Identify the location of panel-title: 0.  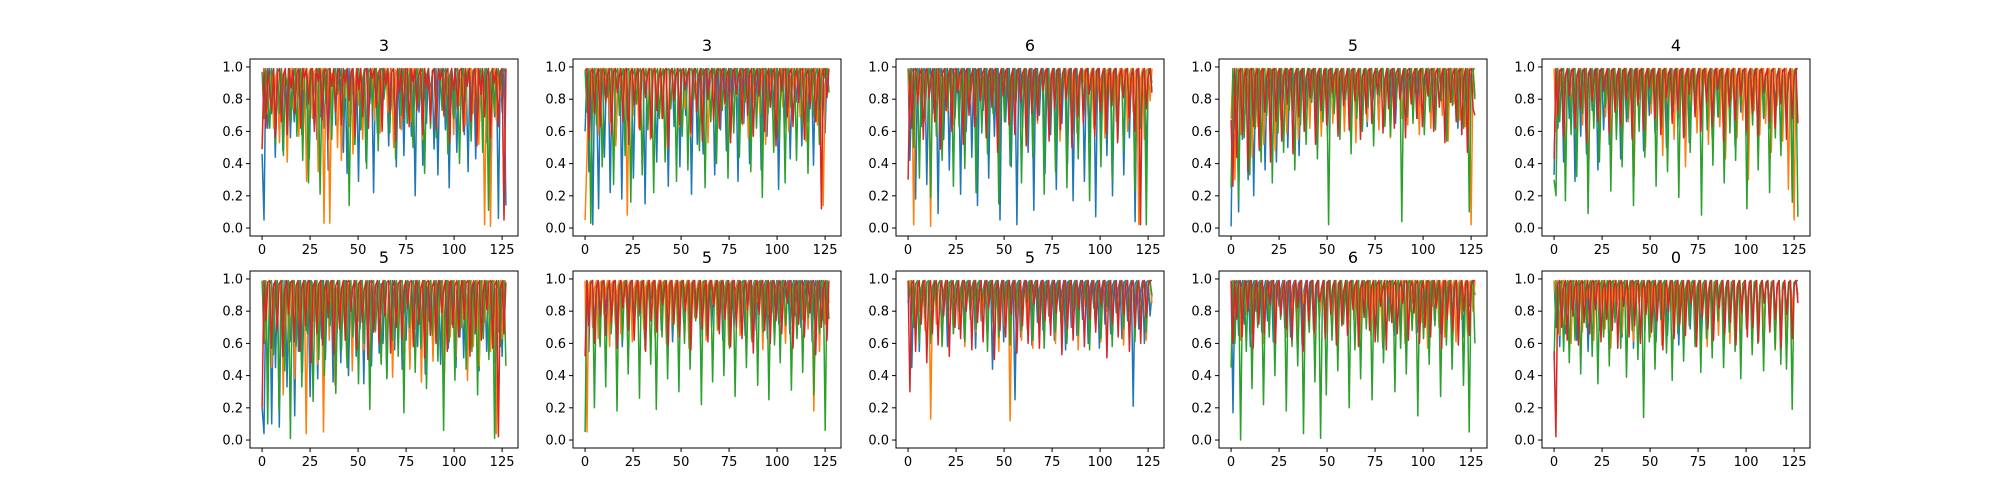
(1676, 257).